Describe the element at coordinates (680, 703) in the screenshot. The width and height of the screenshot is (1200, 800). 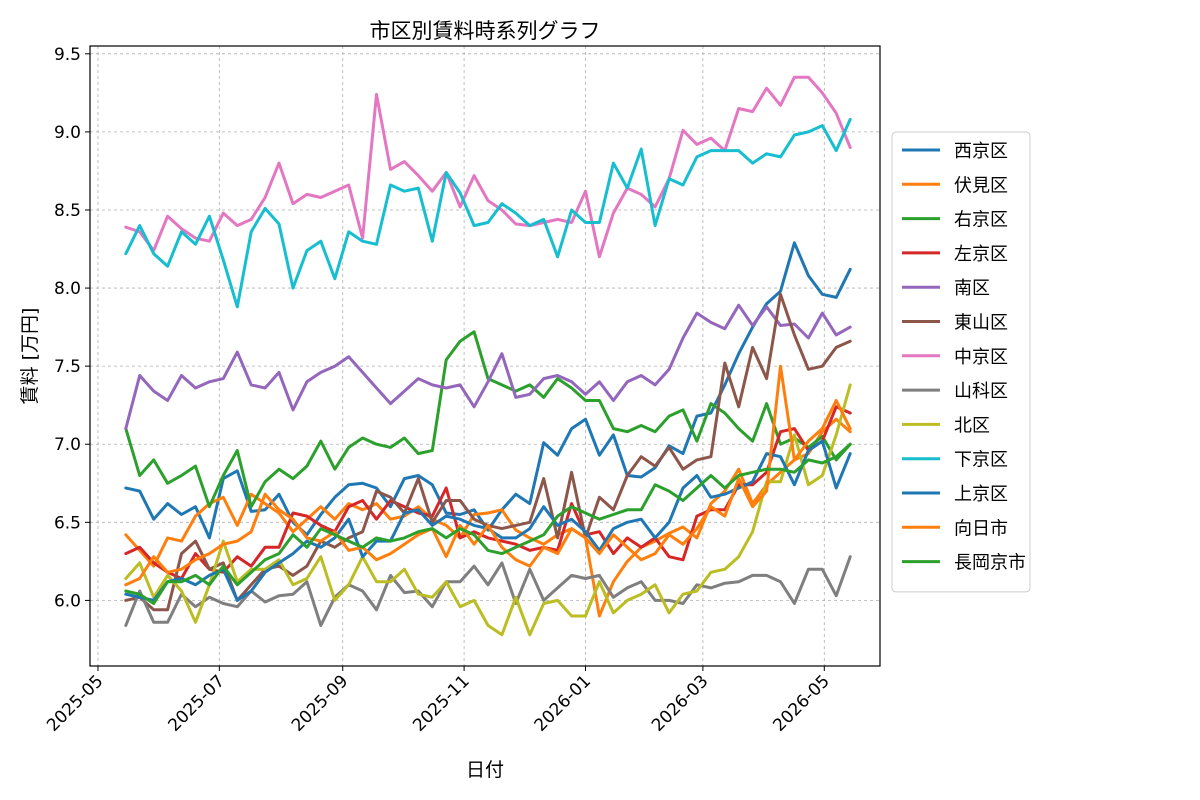
I see `x-tick-label: 2026-03` at that location.